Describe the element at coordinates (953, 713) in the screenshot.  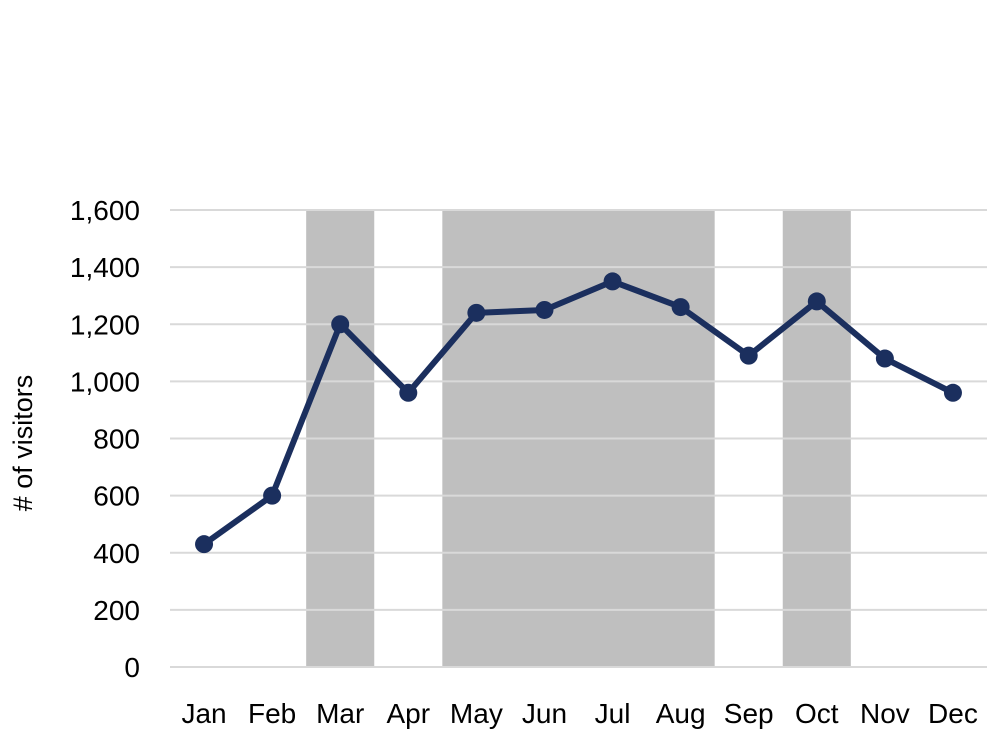
I see `x-tick-label: Dec` at that location.